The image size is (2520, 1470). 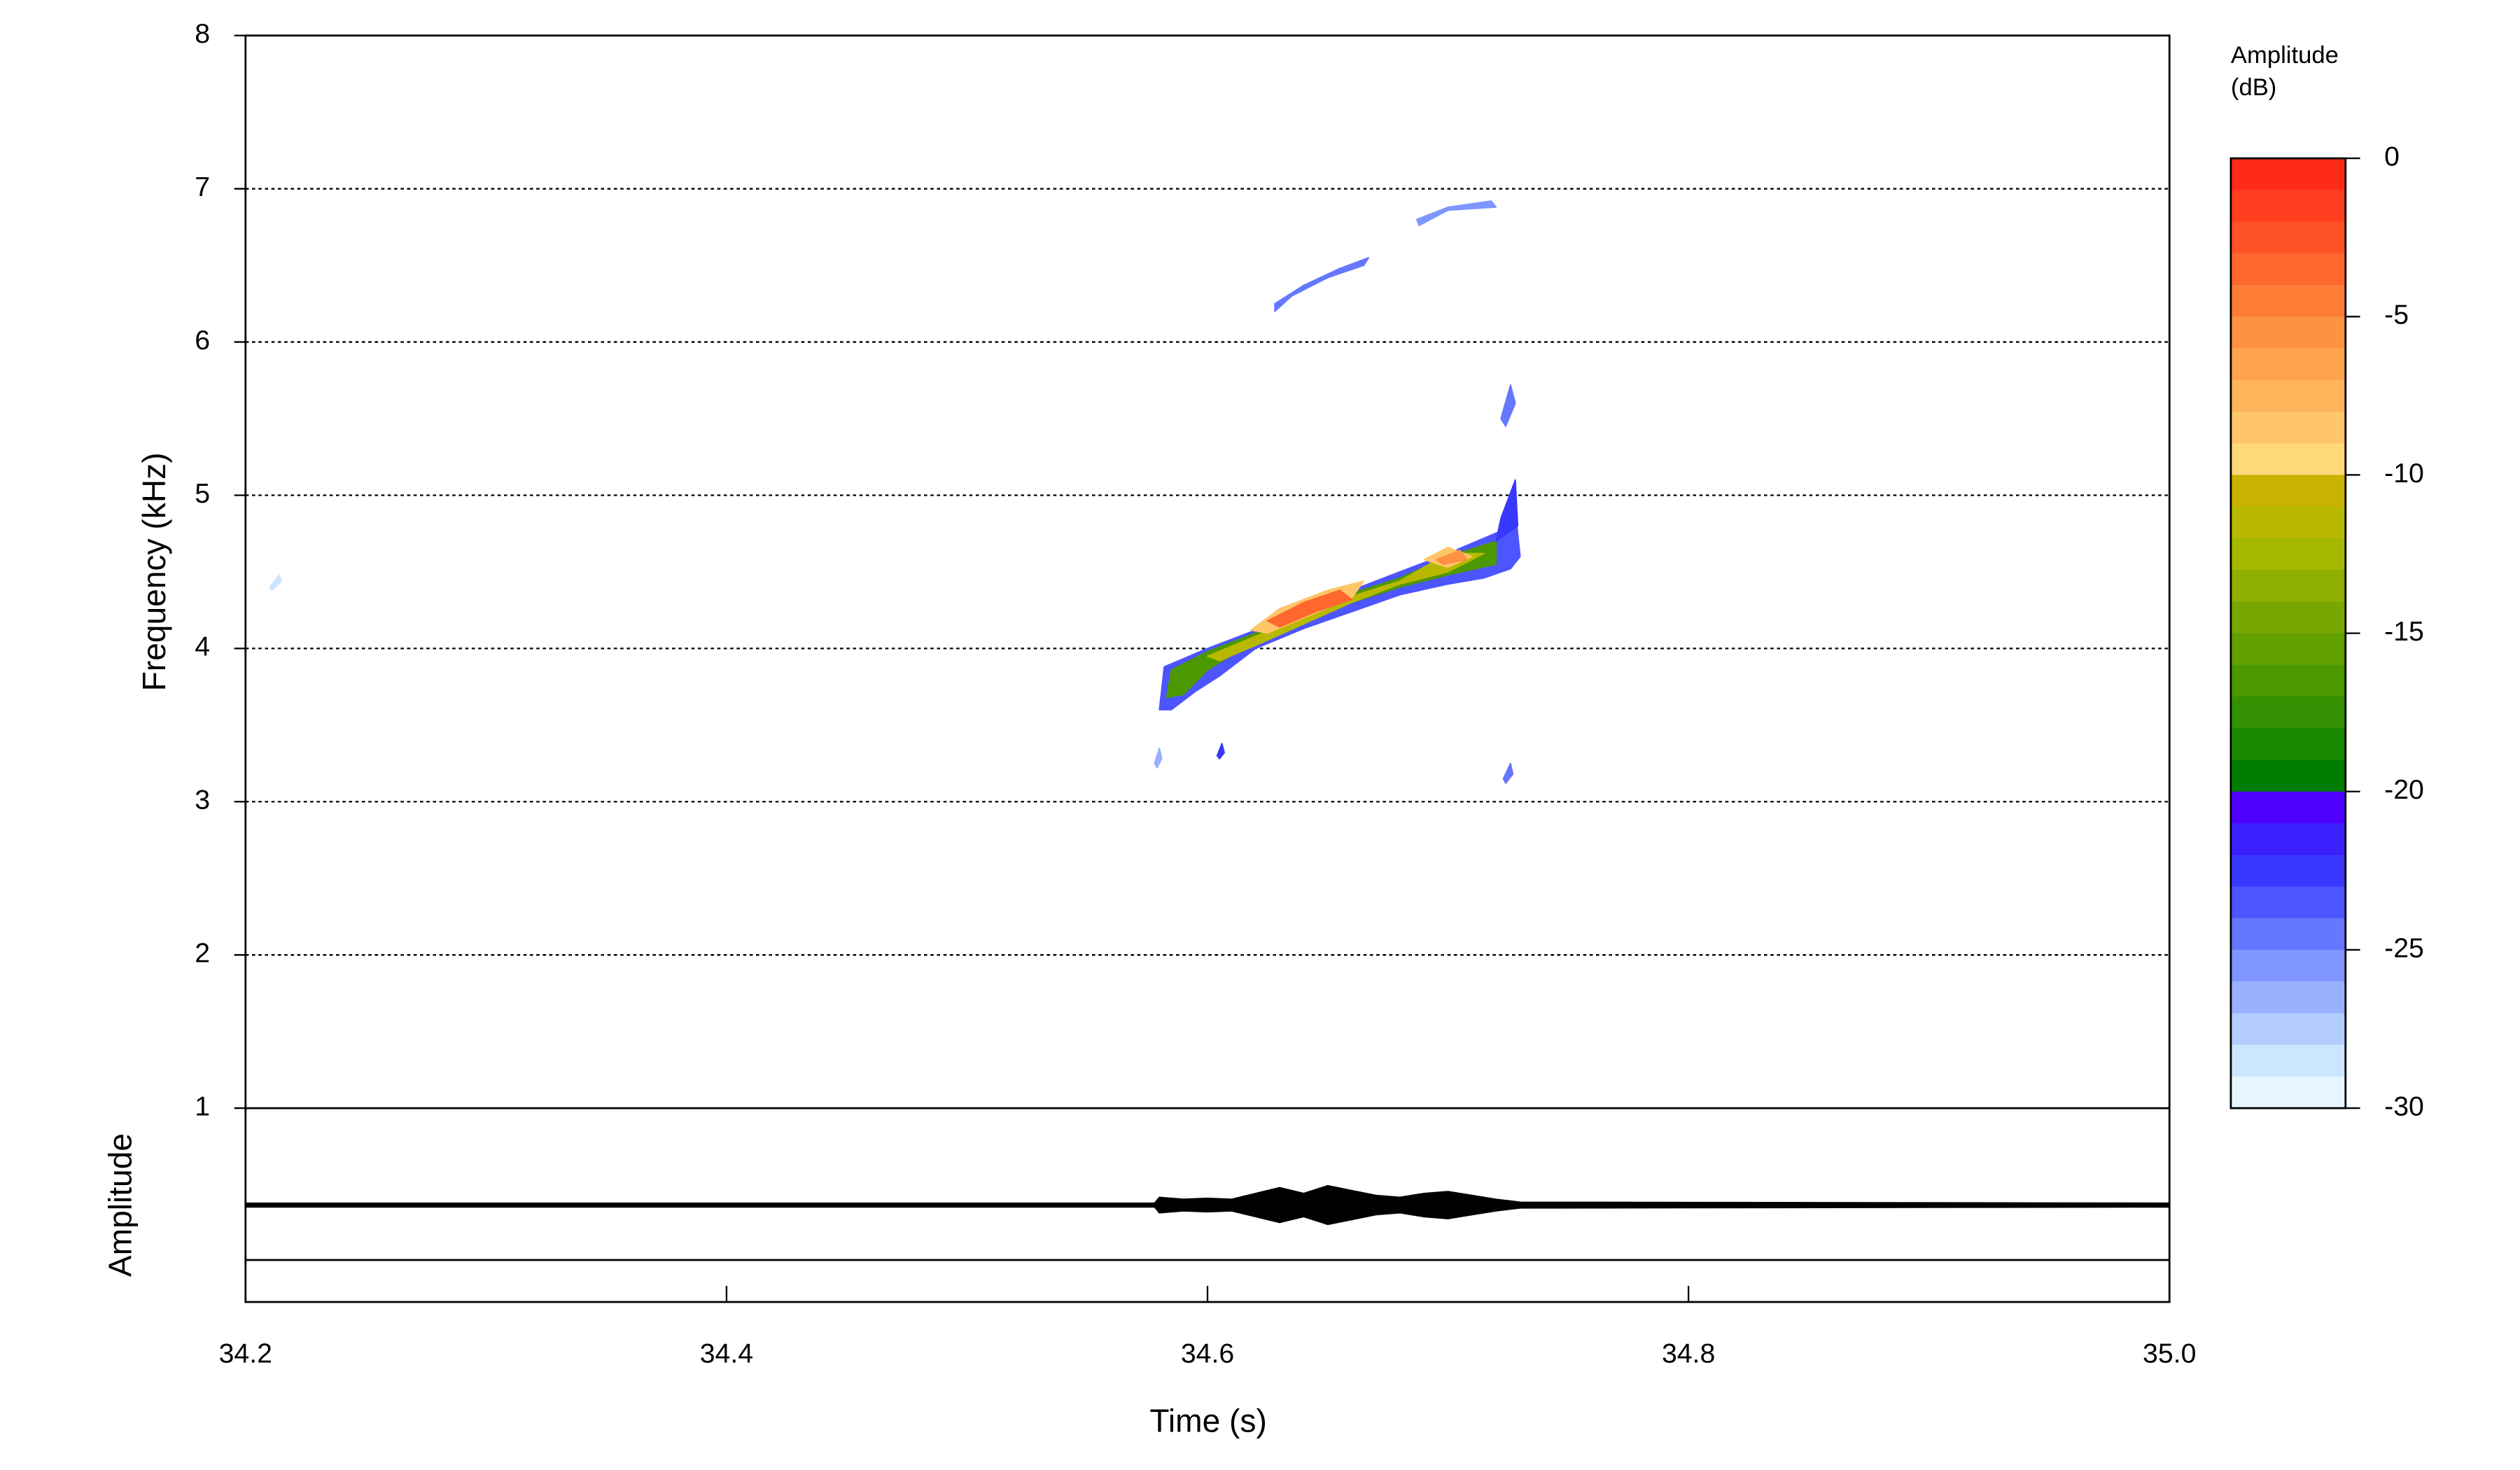 What do you see at coordinates (2396, 315) in the screenshot?
I see `colorbar-tick-label: -5` at bounding box center [2396, 315].